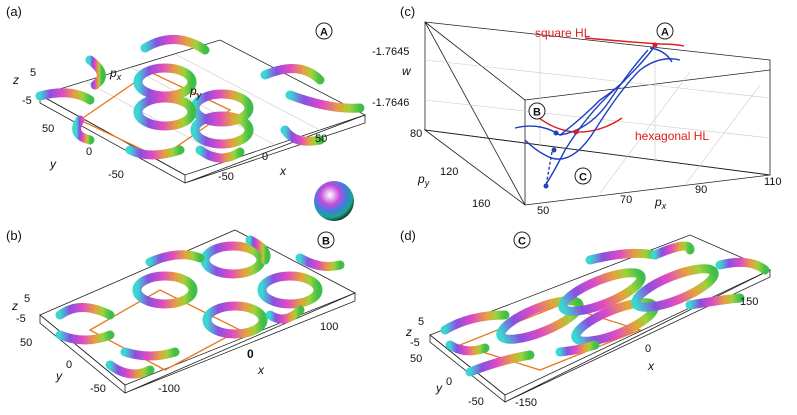 The height and width of the screenshot is (415, 797). I want to click on panel-d-y-tick: 50, so click(416, 359).